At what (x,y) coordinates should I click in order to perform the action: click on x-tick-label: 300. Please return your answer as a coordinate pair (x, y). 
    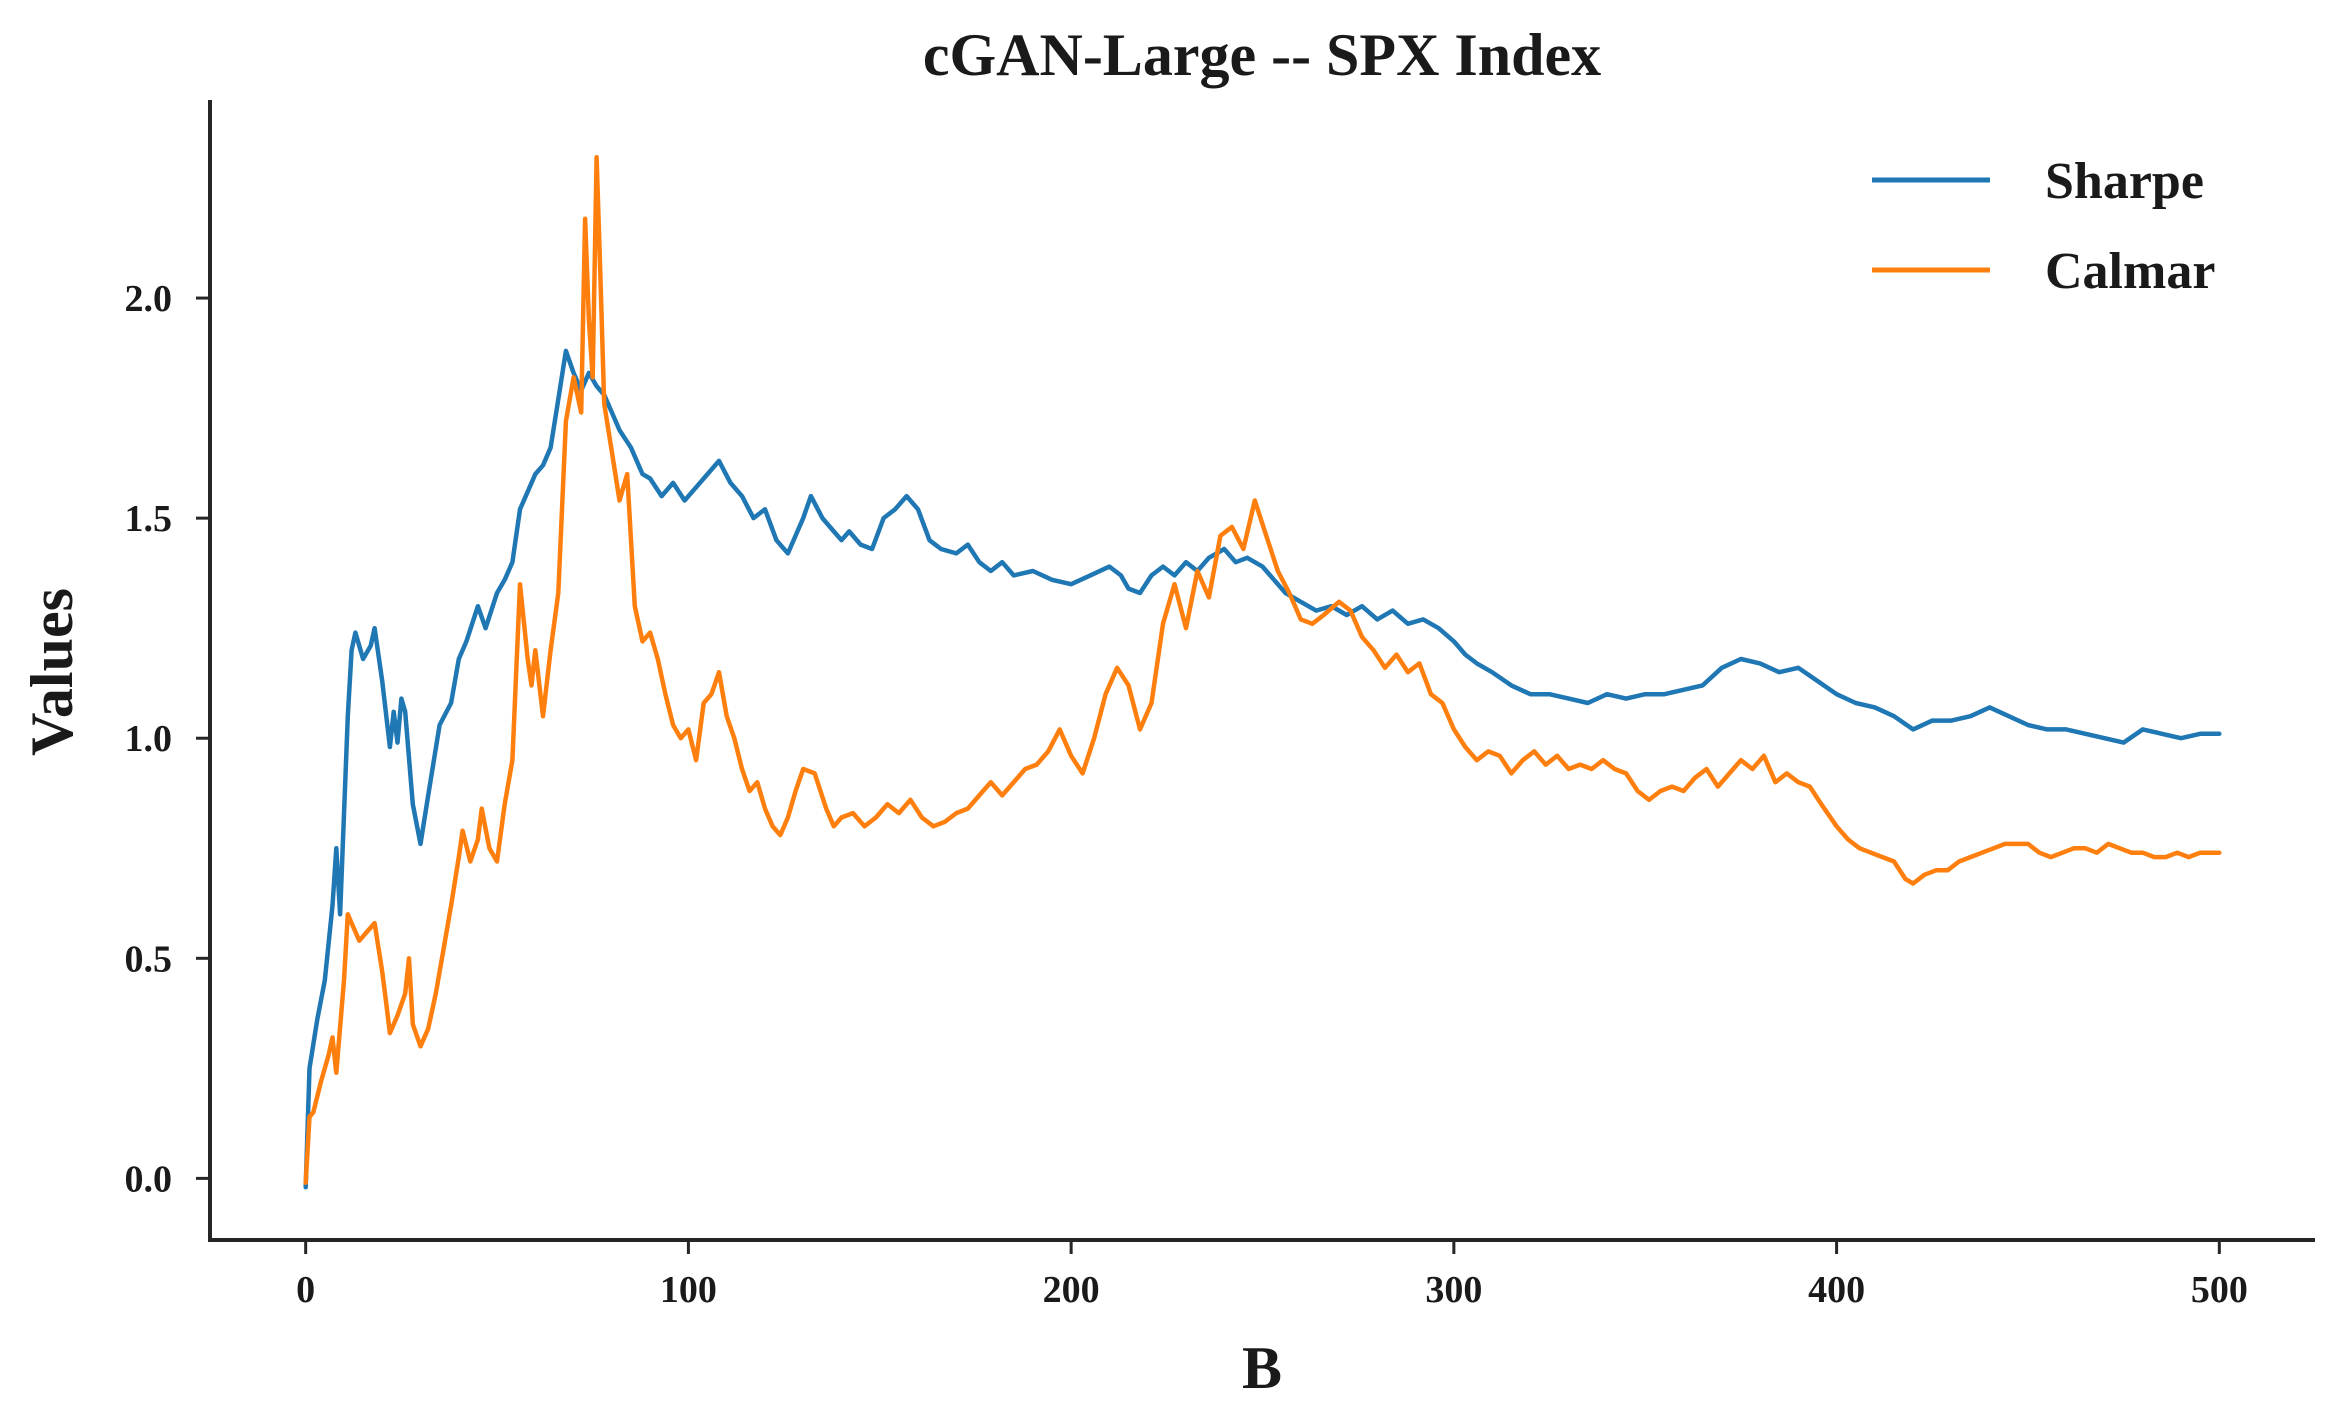
    Looking at the image, I should click on (1453, 1290).